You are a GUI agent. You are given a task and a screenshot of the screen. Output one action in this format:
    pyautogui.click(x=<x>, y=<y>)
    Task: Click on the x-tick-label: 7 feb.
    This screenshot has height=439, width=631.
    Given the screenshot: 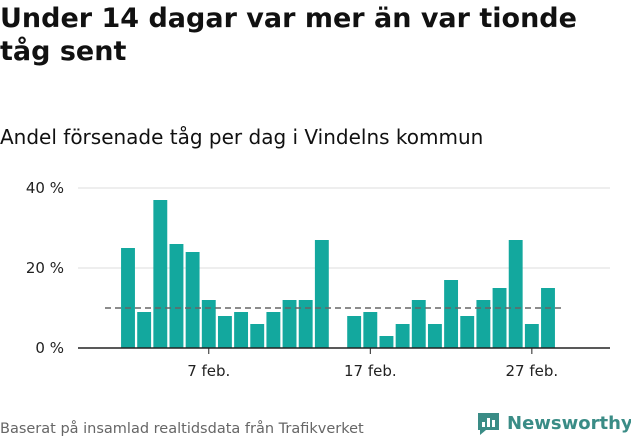 What is the action you would take?
    pyautogui.click(x=208, y=371)
    